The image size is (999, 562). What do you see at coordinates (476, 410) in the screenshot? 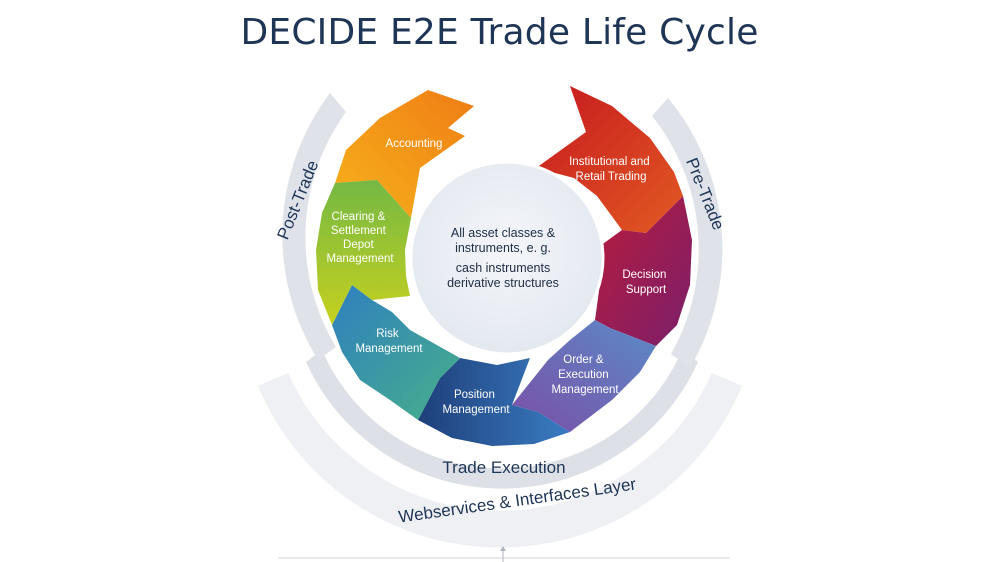
I see `label-position-line-2: Management` at bounding box center [476, 410].